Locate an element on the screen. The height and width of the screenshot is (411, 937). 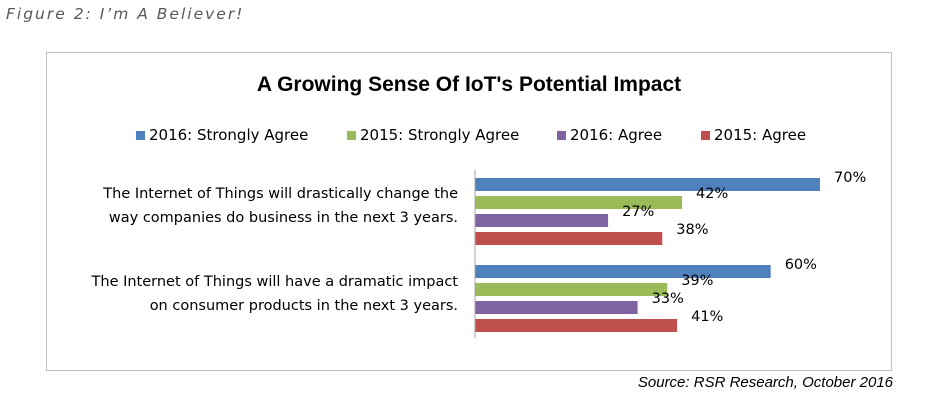
legend-item-2016-strongly-agree: 2016: Strongly Agree is located at coordinates (222, 135).